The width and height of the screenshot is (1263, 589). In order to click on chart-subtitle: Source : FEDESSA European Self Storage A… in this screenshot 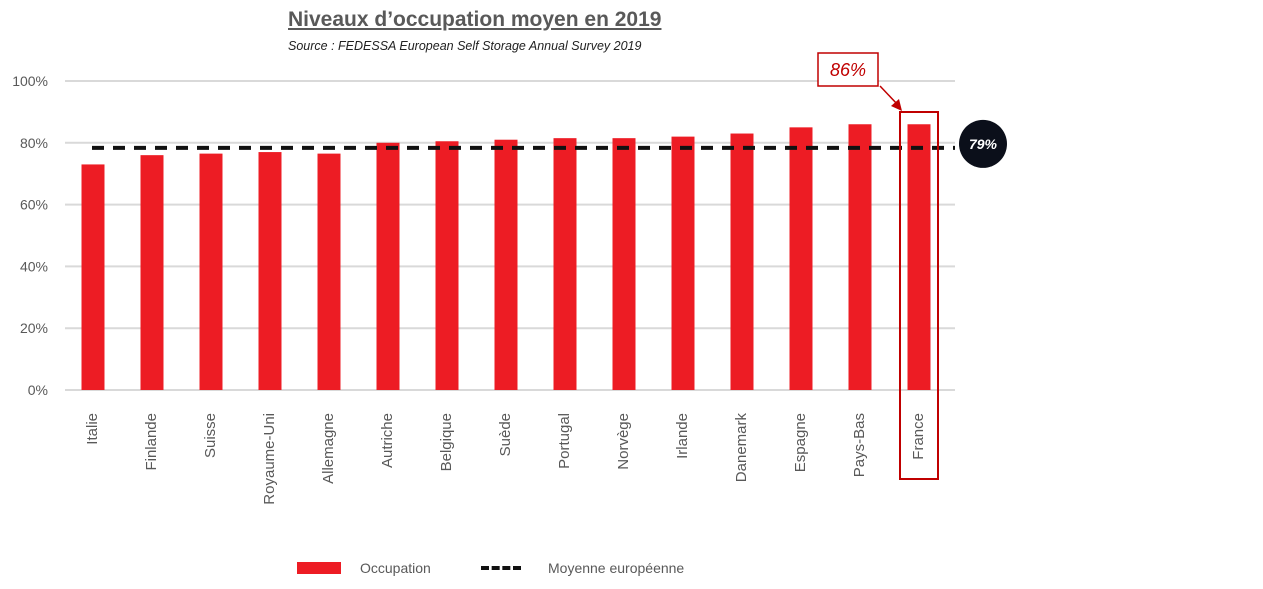, I will do `click(465, 46)`.